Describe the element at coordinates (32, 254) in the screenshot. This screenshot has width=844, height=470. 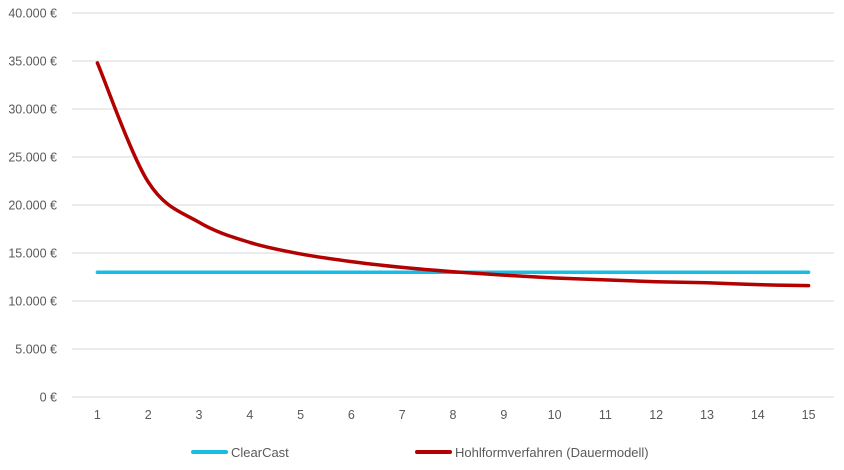
I see `y-tick-label: 15.000 €` at that location.